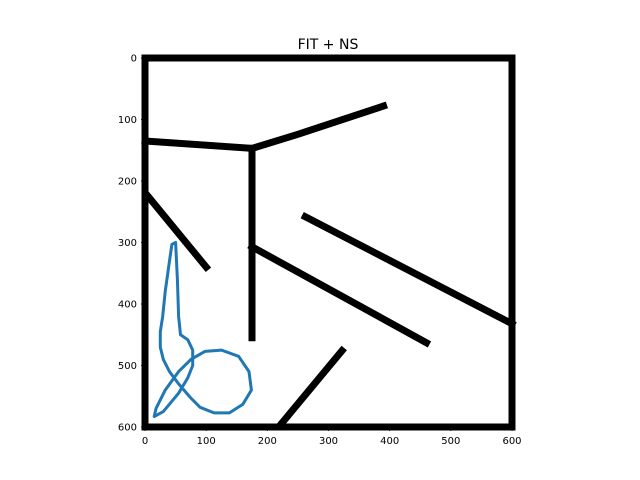 Image resolution: width=640 pixels, height=480 pixels. I want to click on y-tick-label-3: 300, so click(127, 243).